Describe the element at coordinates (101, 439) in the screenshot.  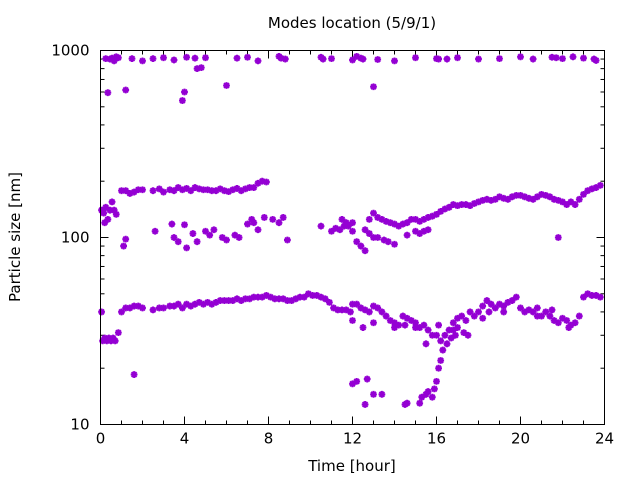
I see `x-tick-label: 0` at that location.